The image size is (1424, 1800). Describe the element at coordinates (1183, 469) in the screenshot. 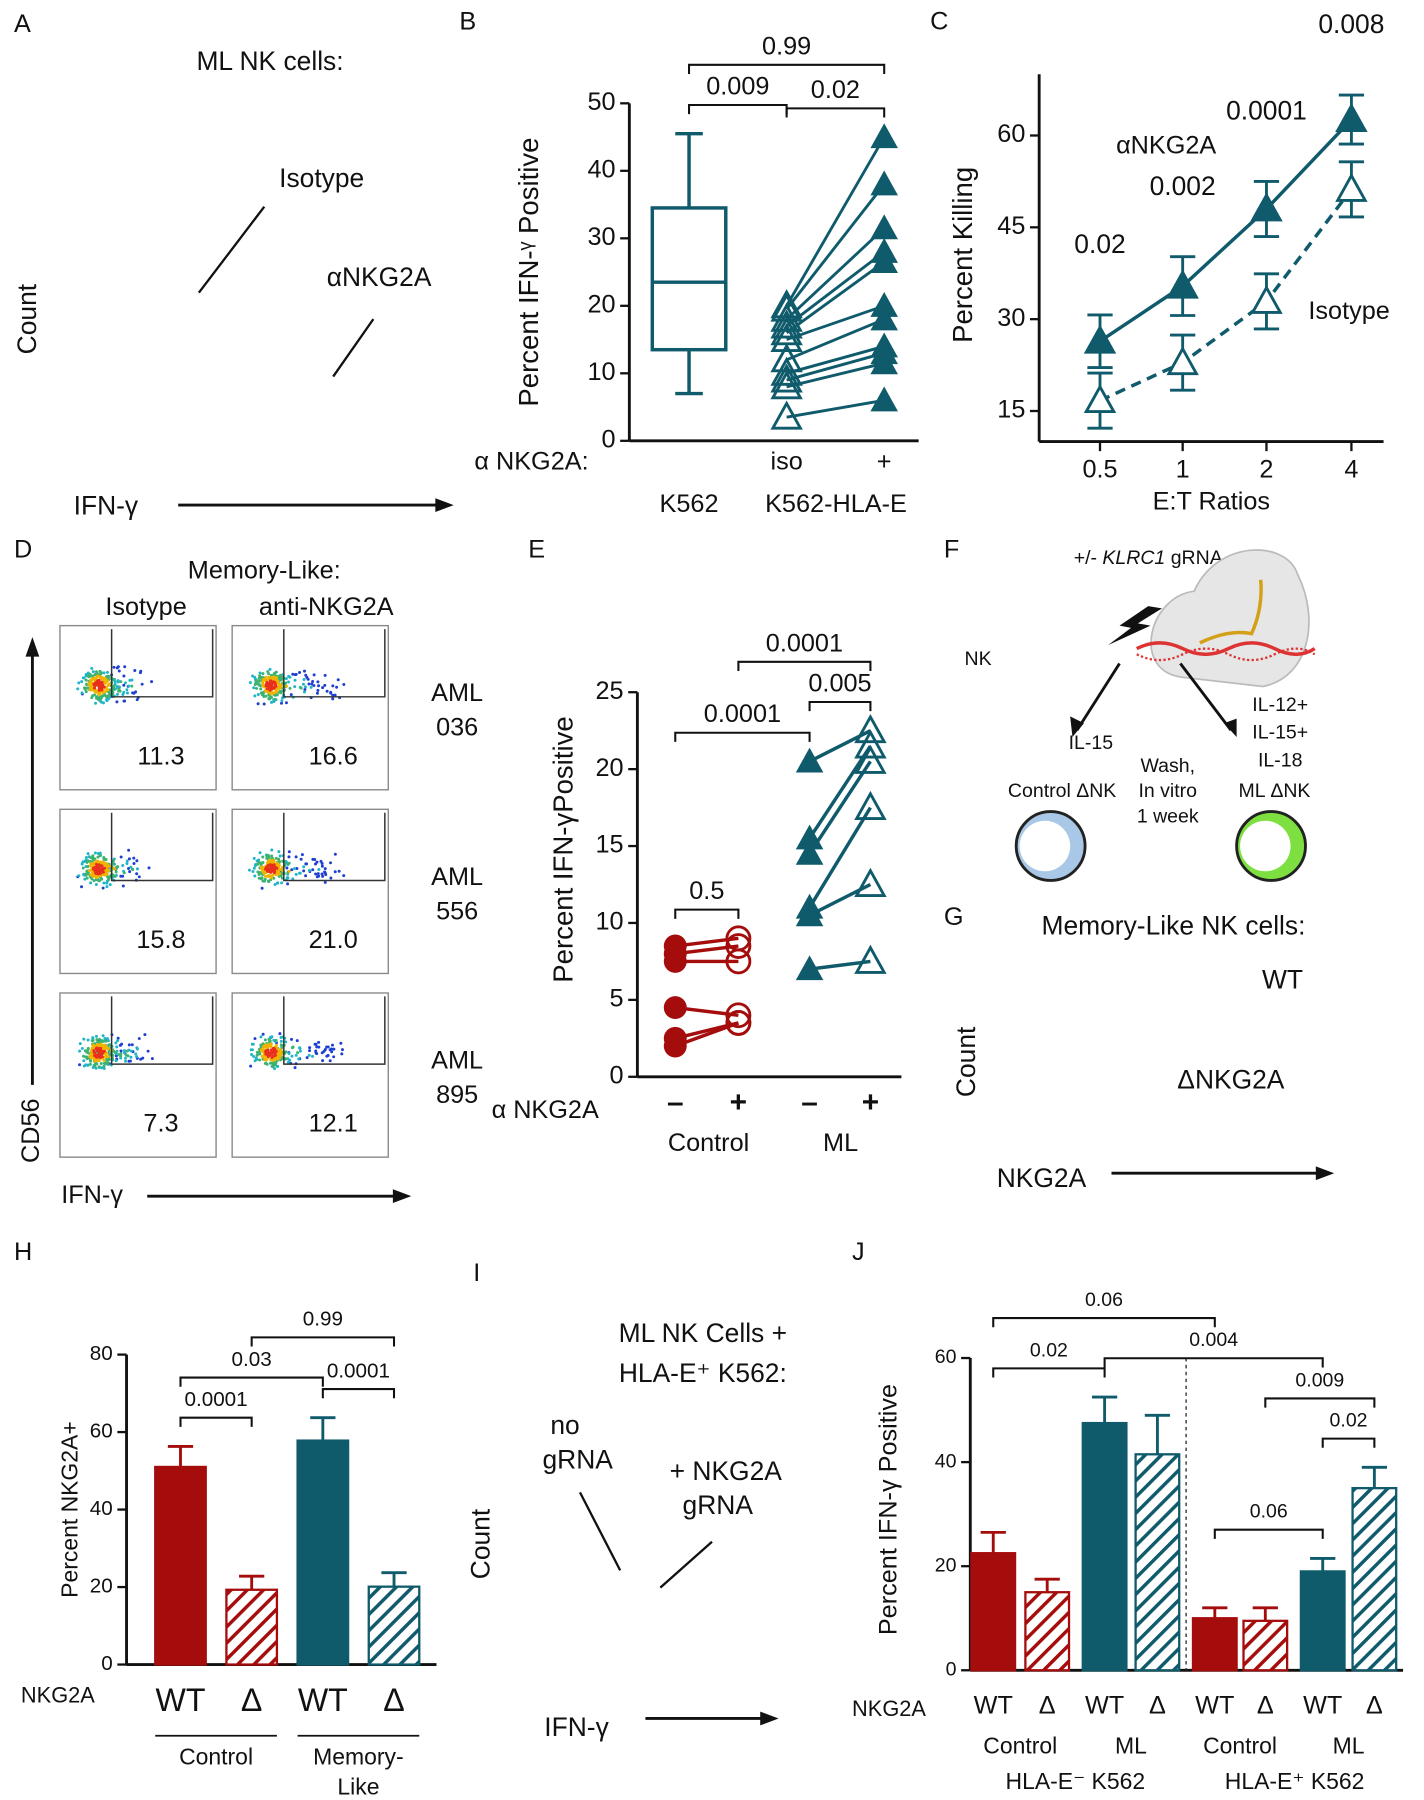

I see `x-tick-label: 1` at that location.